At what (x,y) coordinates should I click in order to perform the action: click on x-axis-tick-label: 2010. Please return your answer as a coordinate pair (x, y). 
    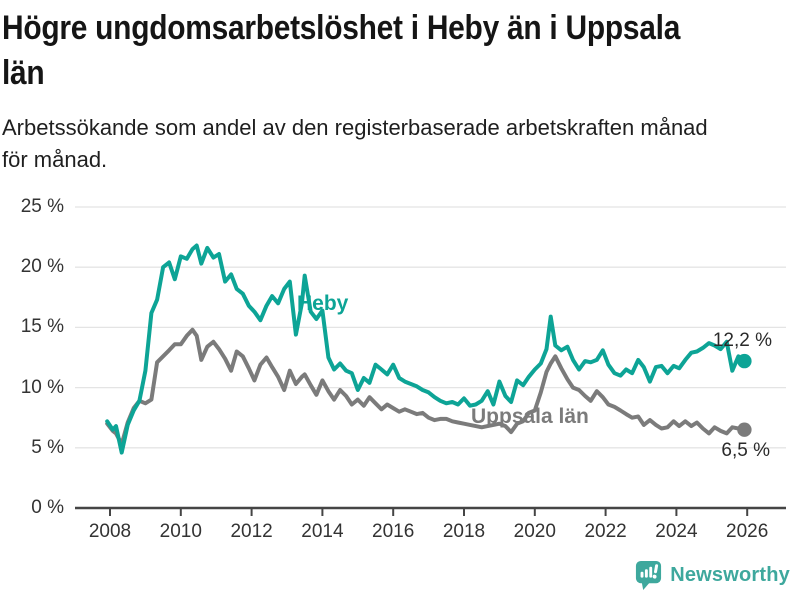
    Looking at the image, I should click on (180, 531).